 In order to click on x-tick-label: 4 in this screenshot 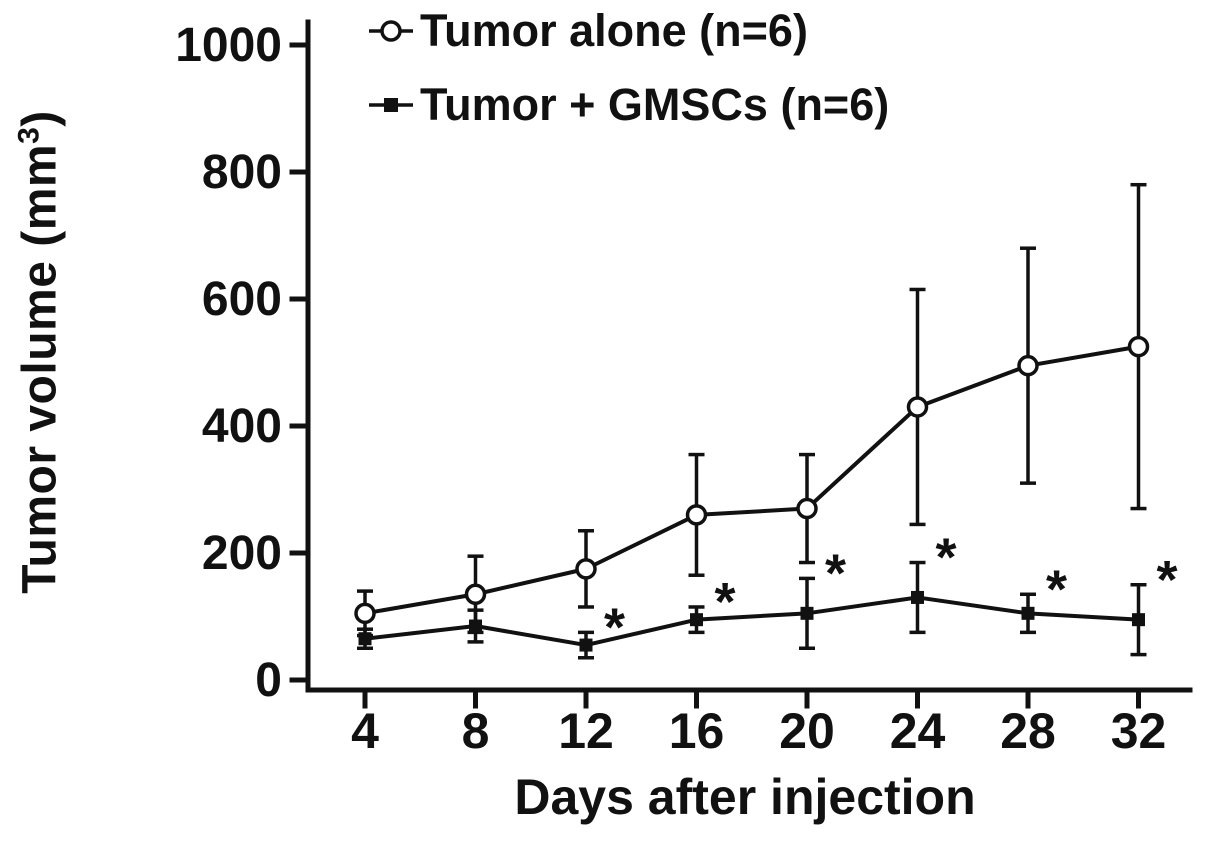, I will do `click(365, 731)`.